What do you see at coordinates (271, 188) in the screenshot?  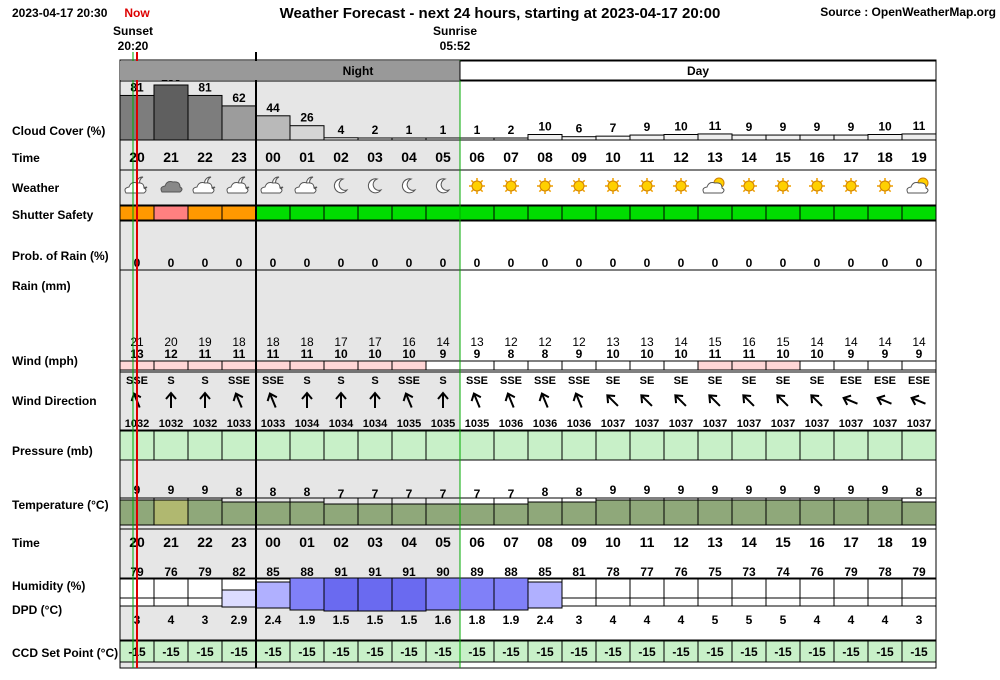 I see `cloud-shape` at bounding box center [271, 188].